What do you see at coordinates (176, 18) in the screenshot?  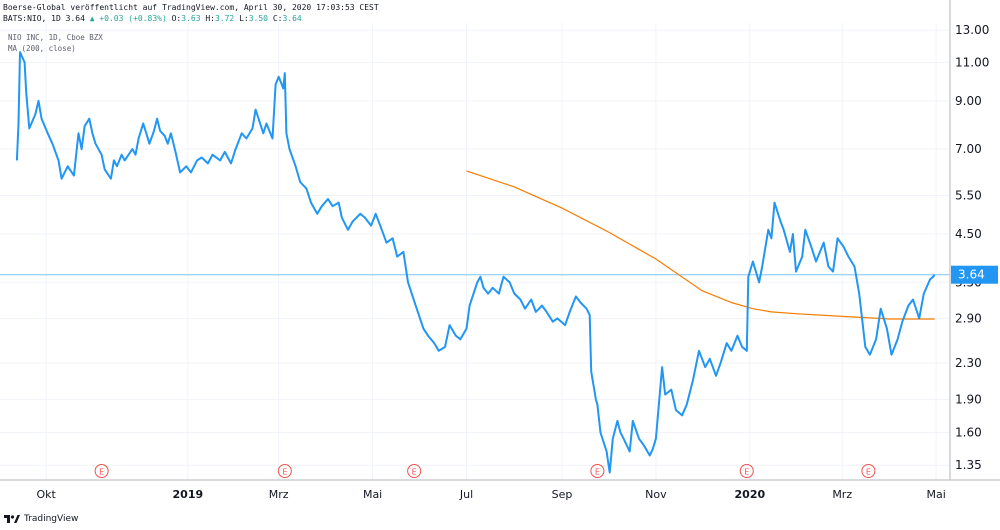 I see `open-label: O:` at bounding box center [176, 18].